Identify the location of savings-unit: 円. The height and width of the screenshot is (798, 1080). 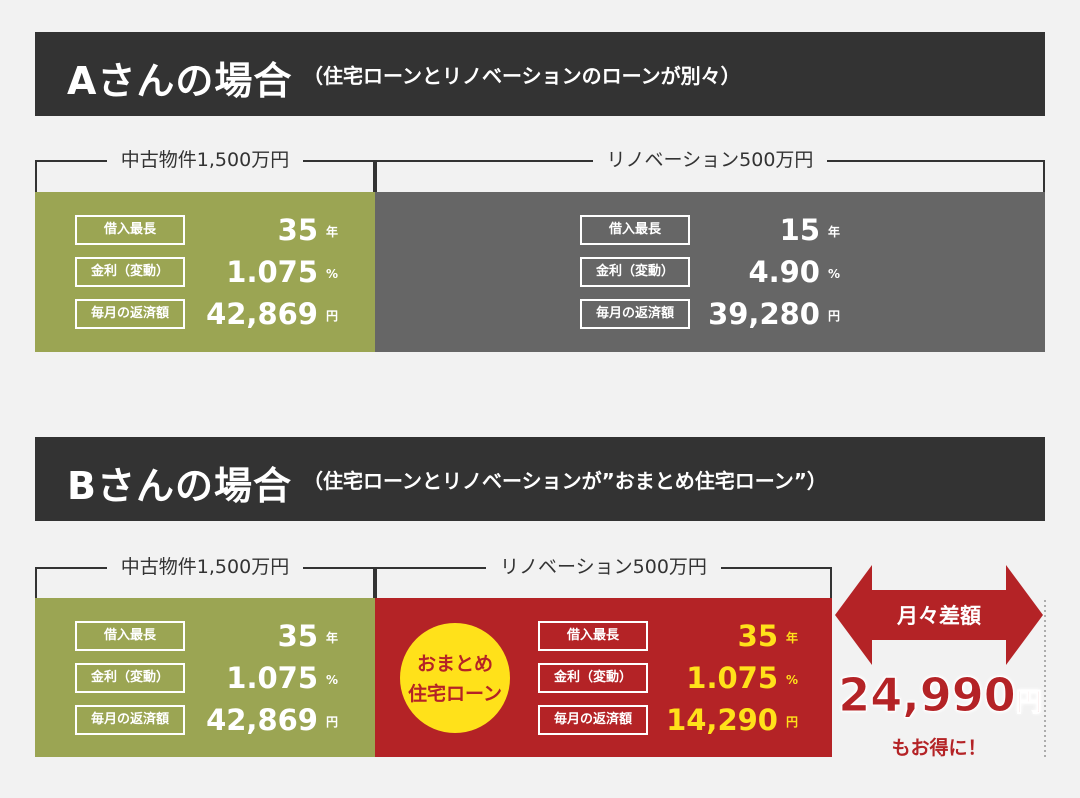
(1028, 703).